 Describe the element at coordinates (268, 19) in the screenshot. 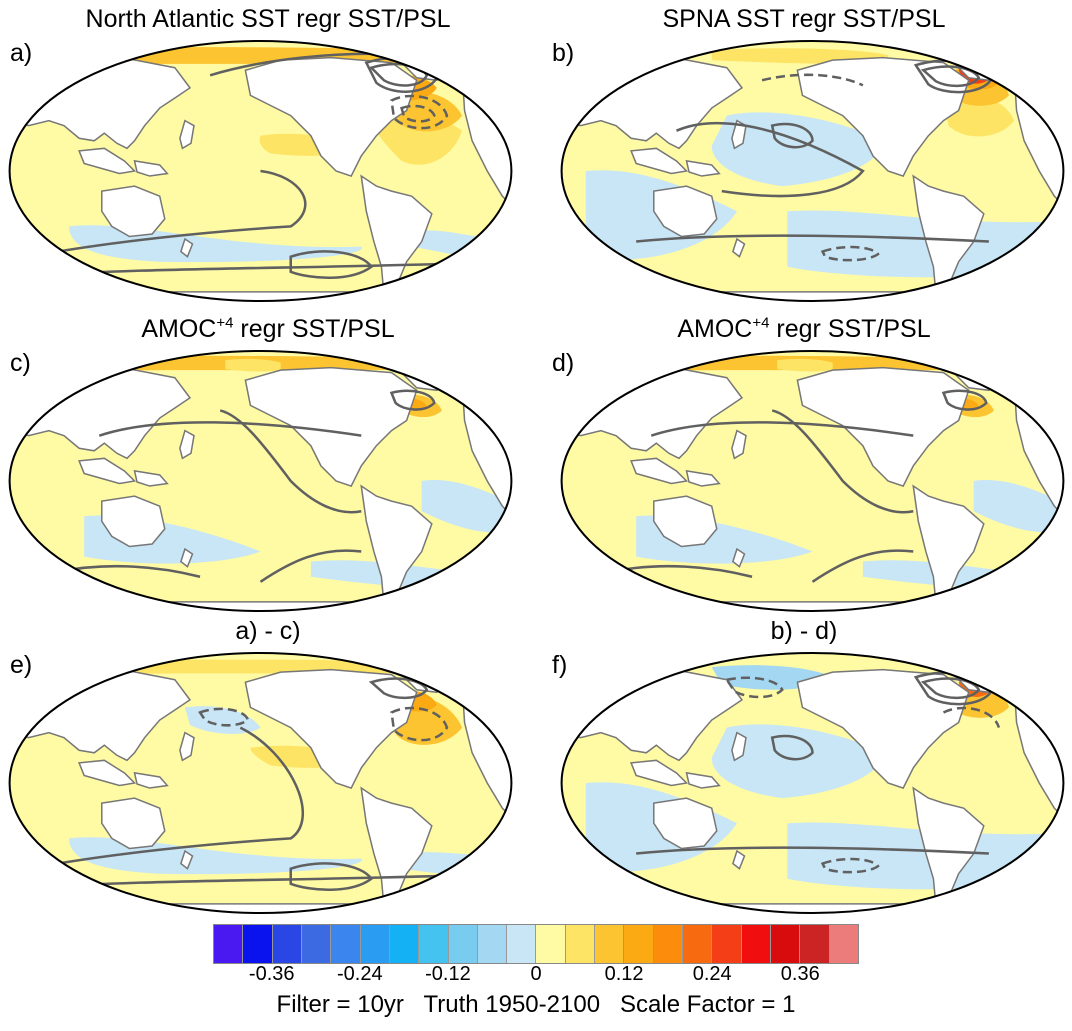

I see `panel-title: North Atlantic SST regr SST/PSL` at that location.